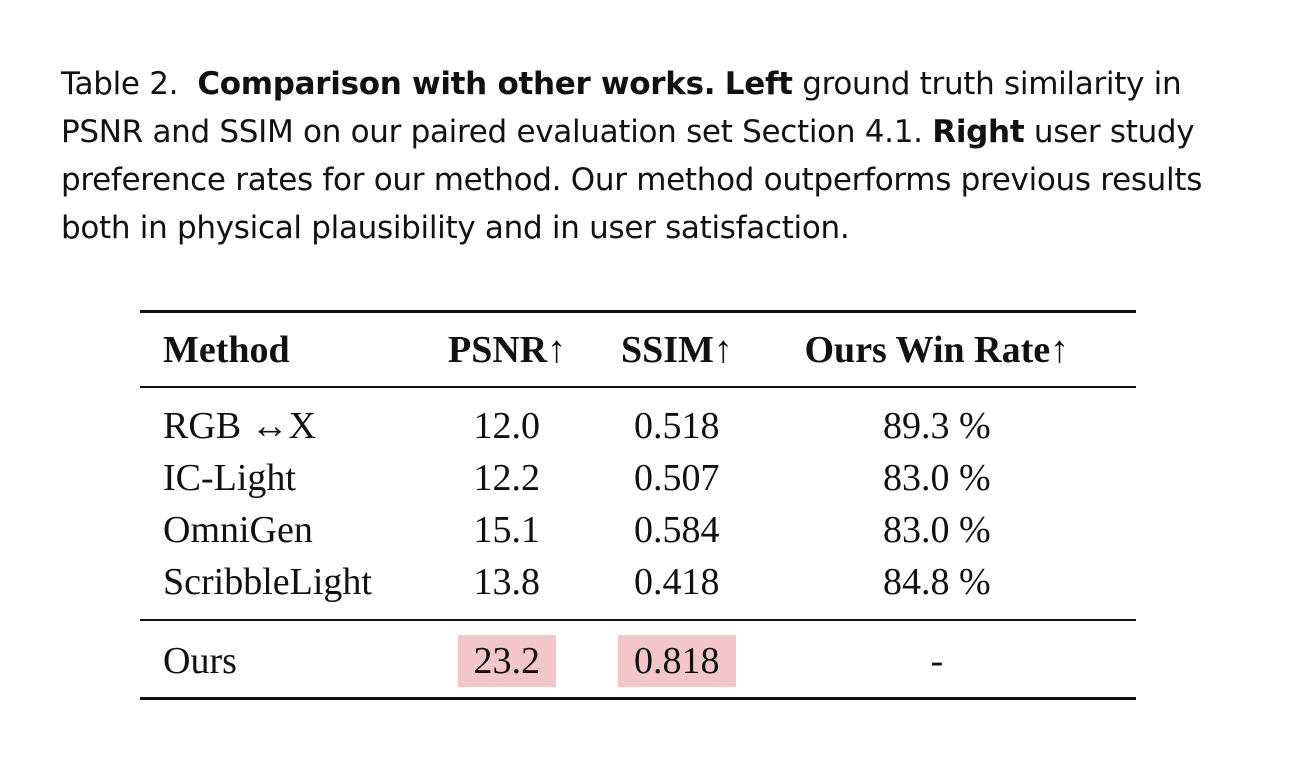  Describe the element at coordinates (267, 582) in the screenshot. I see `table-cell: ScribbleLight` at that location.